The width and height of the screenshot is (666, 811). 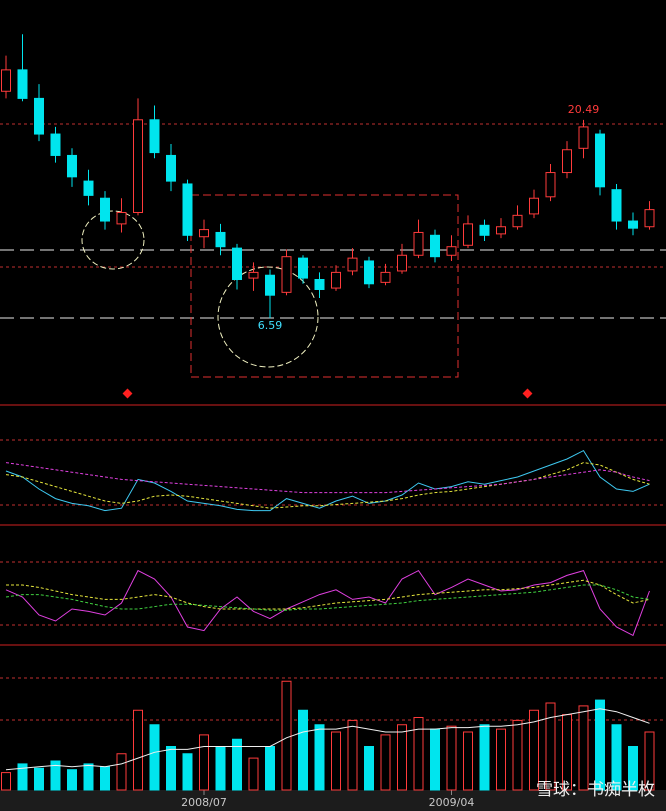 What do you see at coordinates (270, 325) in the screenshot?
I see `price-annotation: 6.59` at bounding box center [270, 325].